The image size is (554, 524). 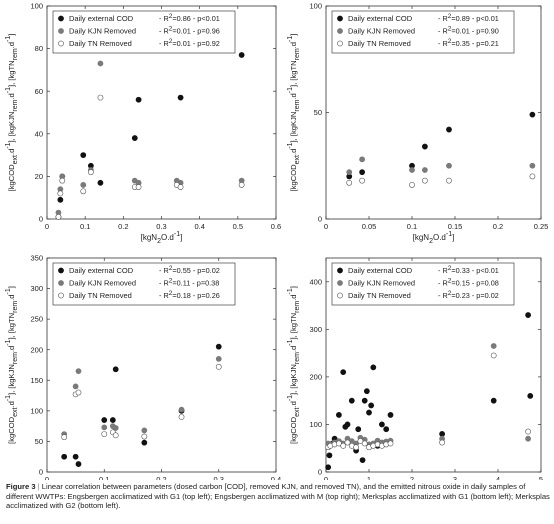 What do you see at coordinates (468, 283) in the screenshot?
I see `legend-series-stats: - R2=0.15 - p=0.08` at bounding box center [468, 283].